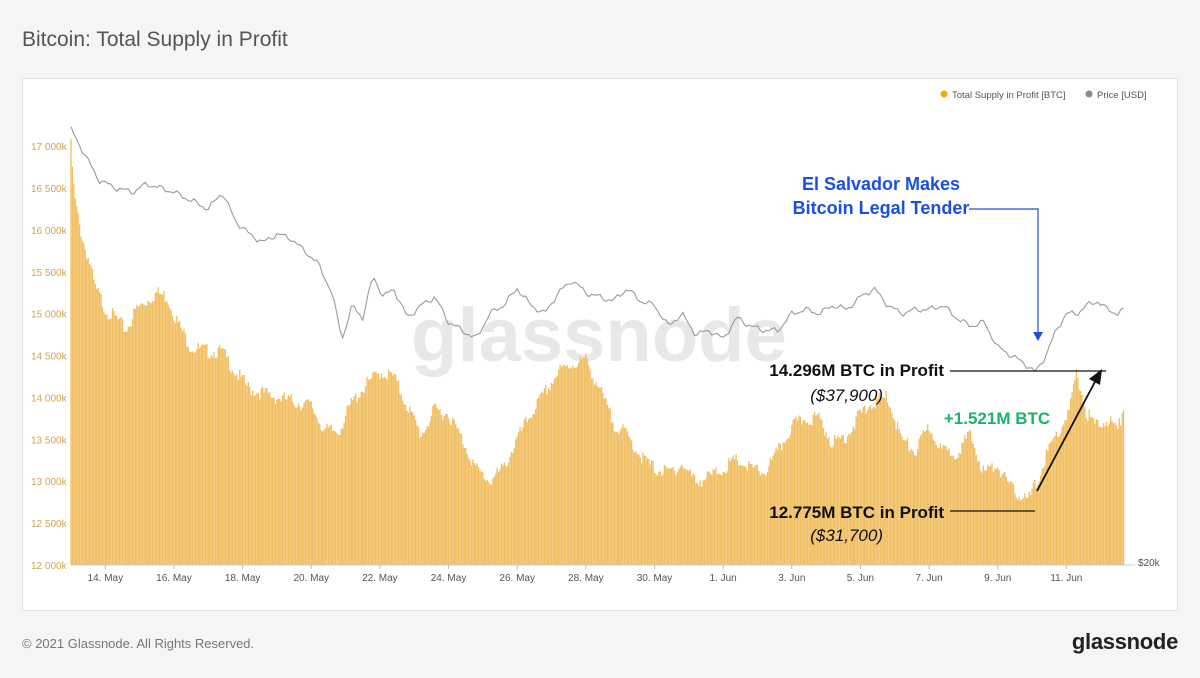 This screenshot has height=678, width=1200. I want to click on x-tick-label: 30. May, so click(655, 578).